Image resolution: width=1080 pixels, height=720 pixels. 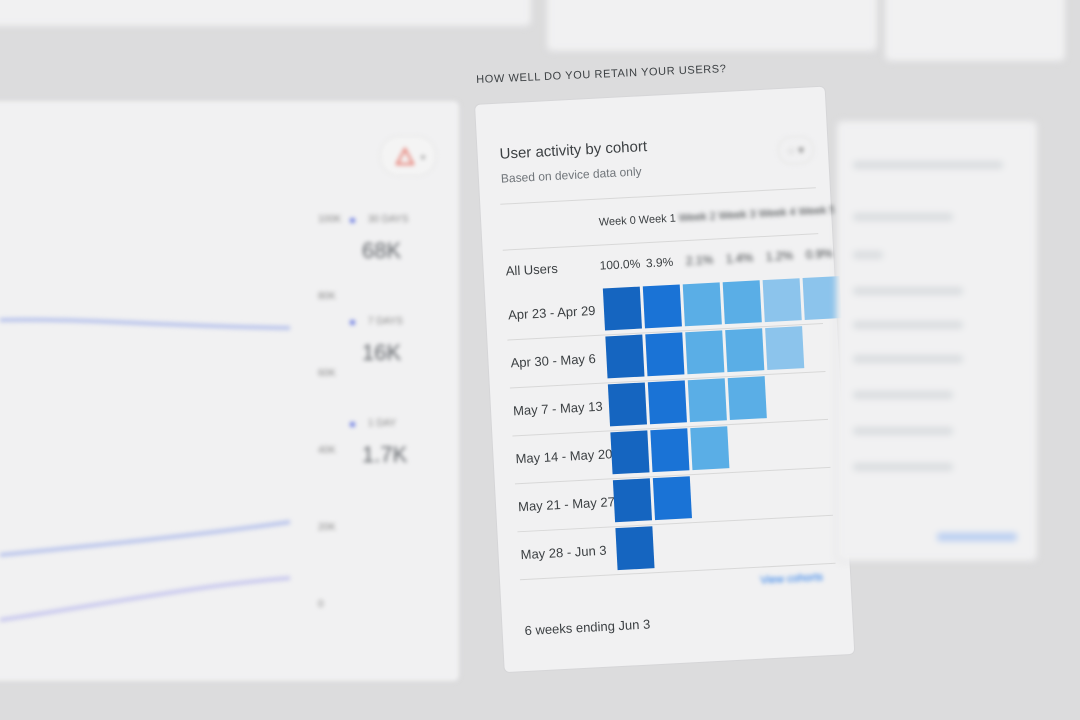 What do you see at coordinates (819, 254) in the screenshot?
I see `all-users-value: 0.9%` at bounding box center [819, 254].